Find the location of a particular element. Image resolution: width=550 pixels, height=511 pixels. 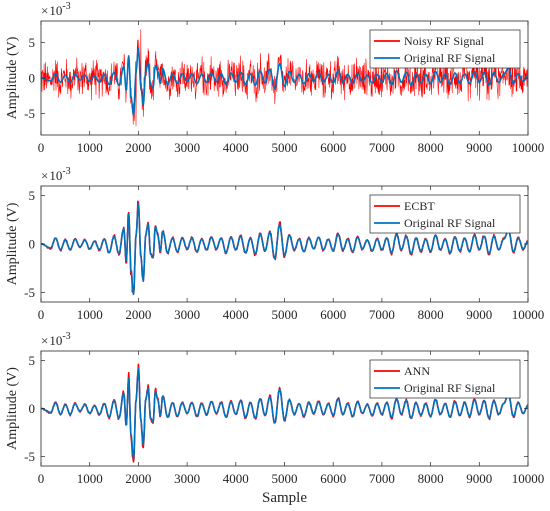

legend-label: Noisy RF Signal is located at coordinates (444, 41).